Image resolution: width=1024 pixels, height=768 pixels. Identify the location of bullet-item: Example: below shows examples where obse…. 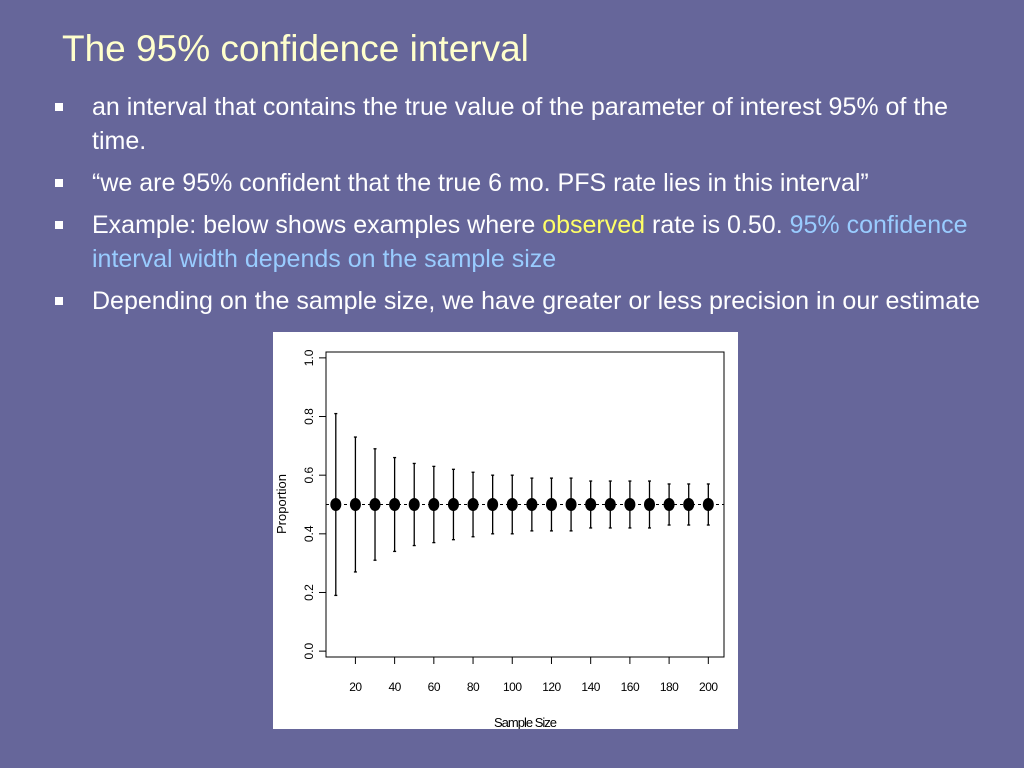
(522, 242).